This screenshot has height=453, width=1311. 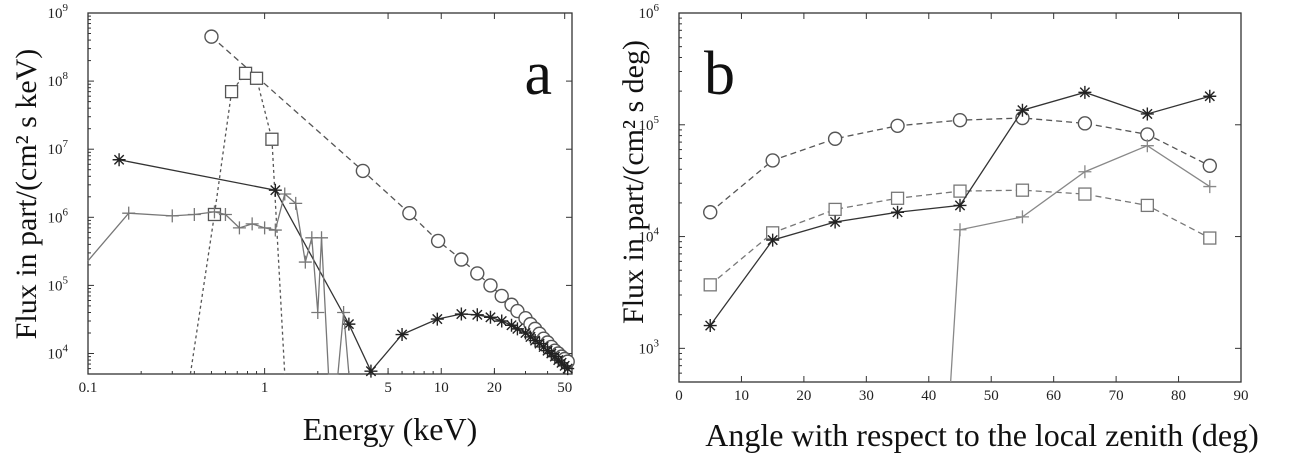 I want to click on panel-a-x-tick-label: 0.1, so click(x=88, y=388).